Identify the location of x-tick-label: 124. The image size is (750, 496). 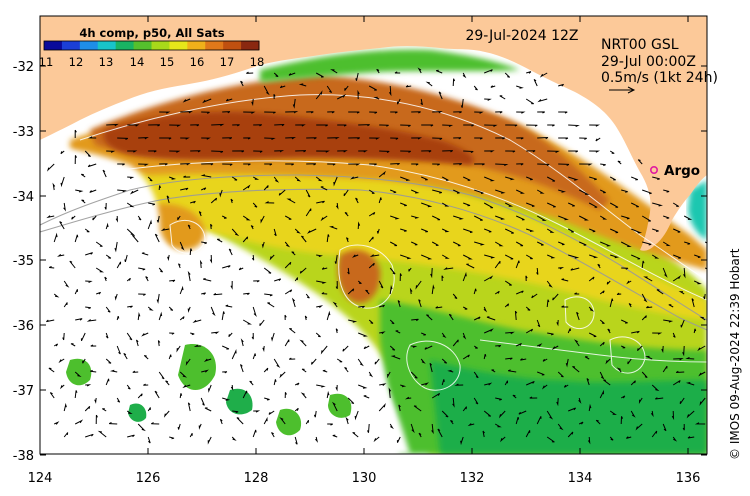
(40, 478).